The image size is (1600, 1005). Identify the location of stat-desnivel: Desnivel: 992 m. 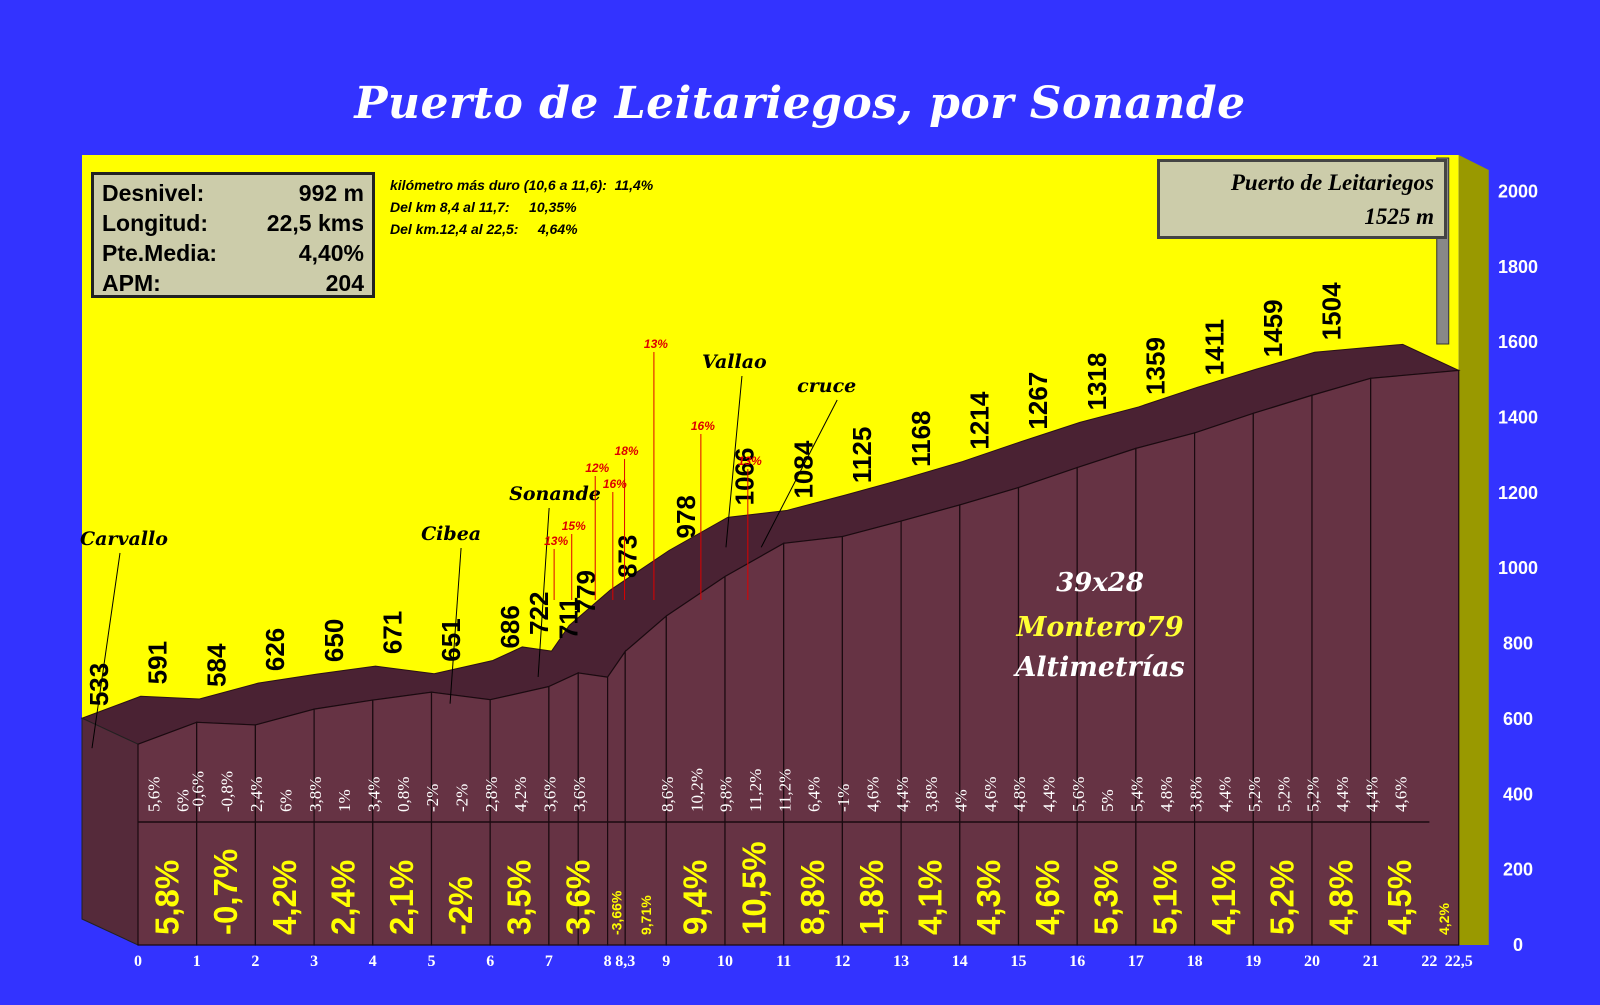
(233, 193).